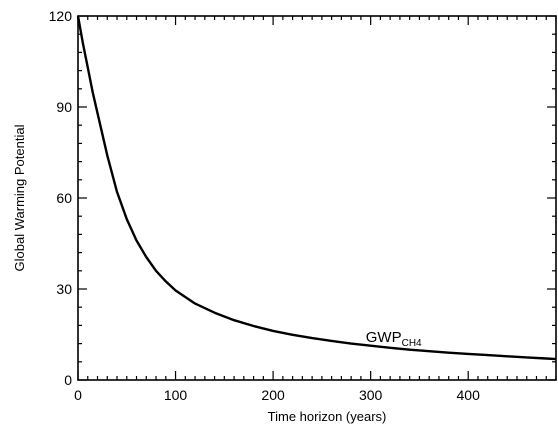 This screenshot has width=558, height=427. Describe the element at coordinates (384, 337) in the screenshot. I see `annotation-text: GWP` at that location.